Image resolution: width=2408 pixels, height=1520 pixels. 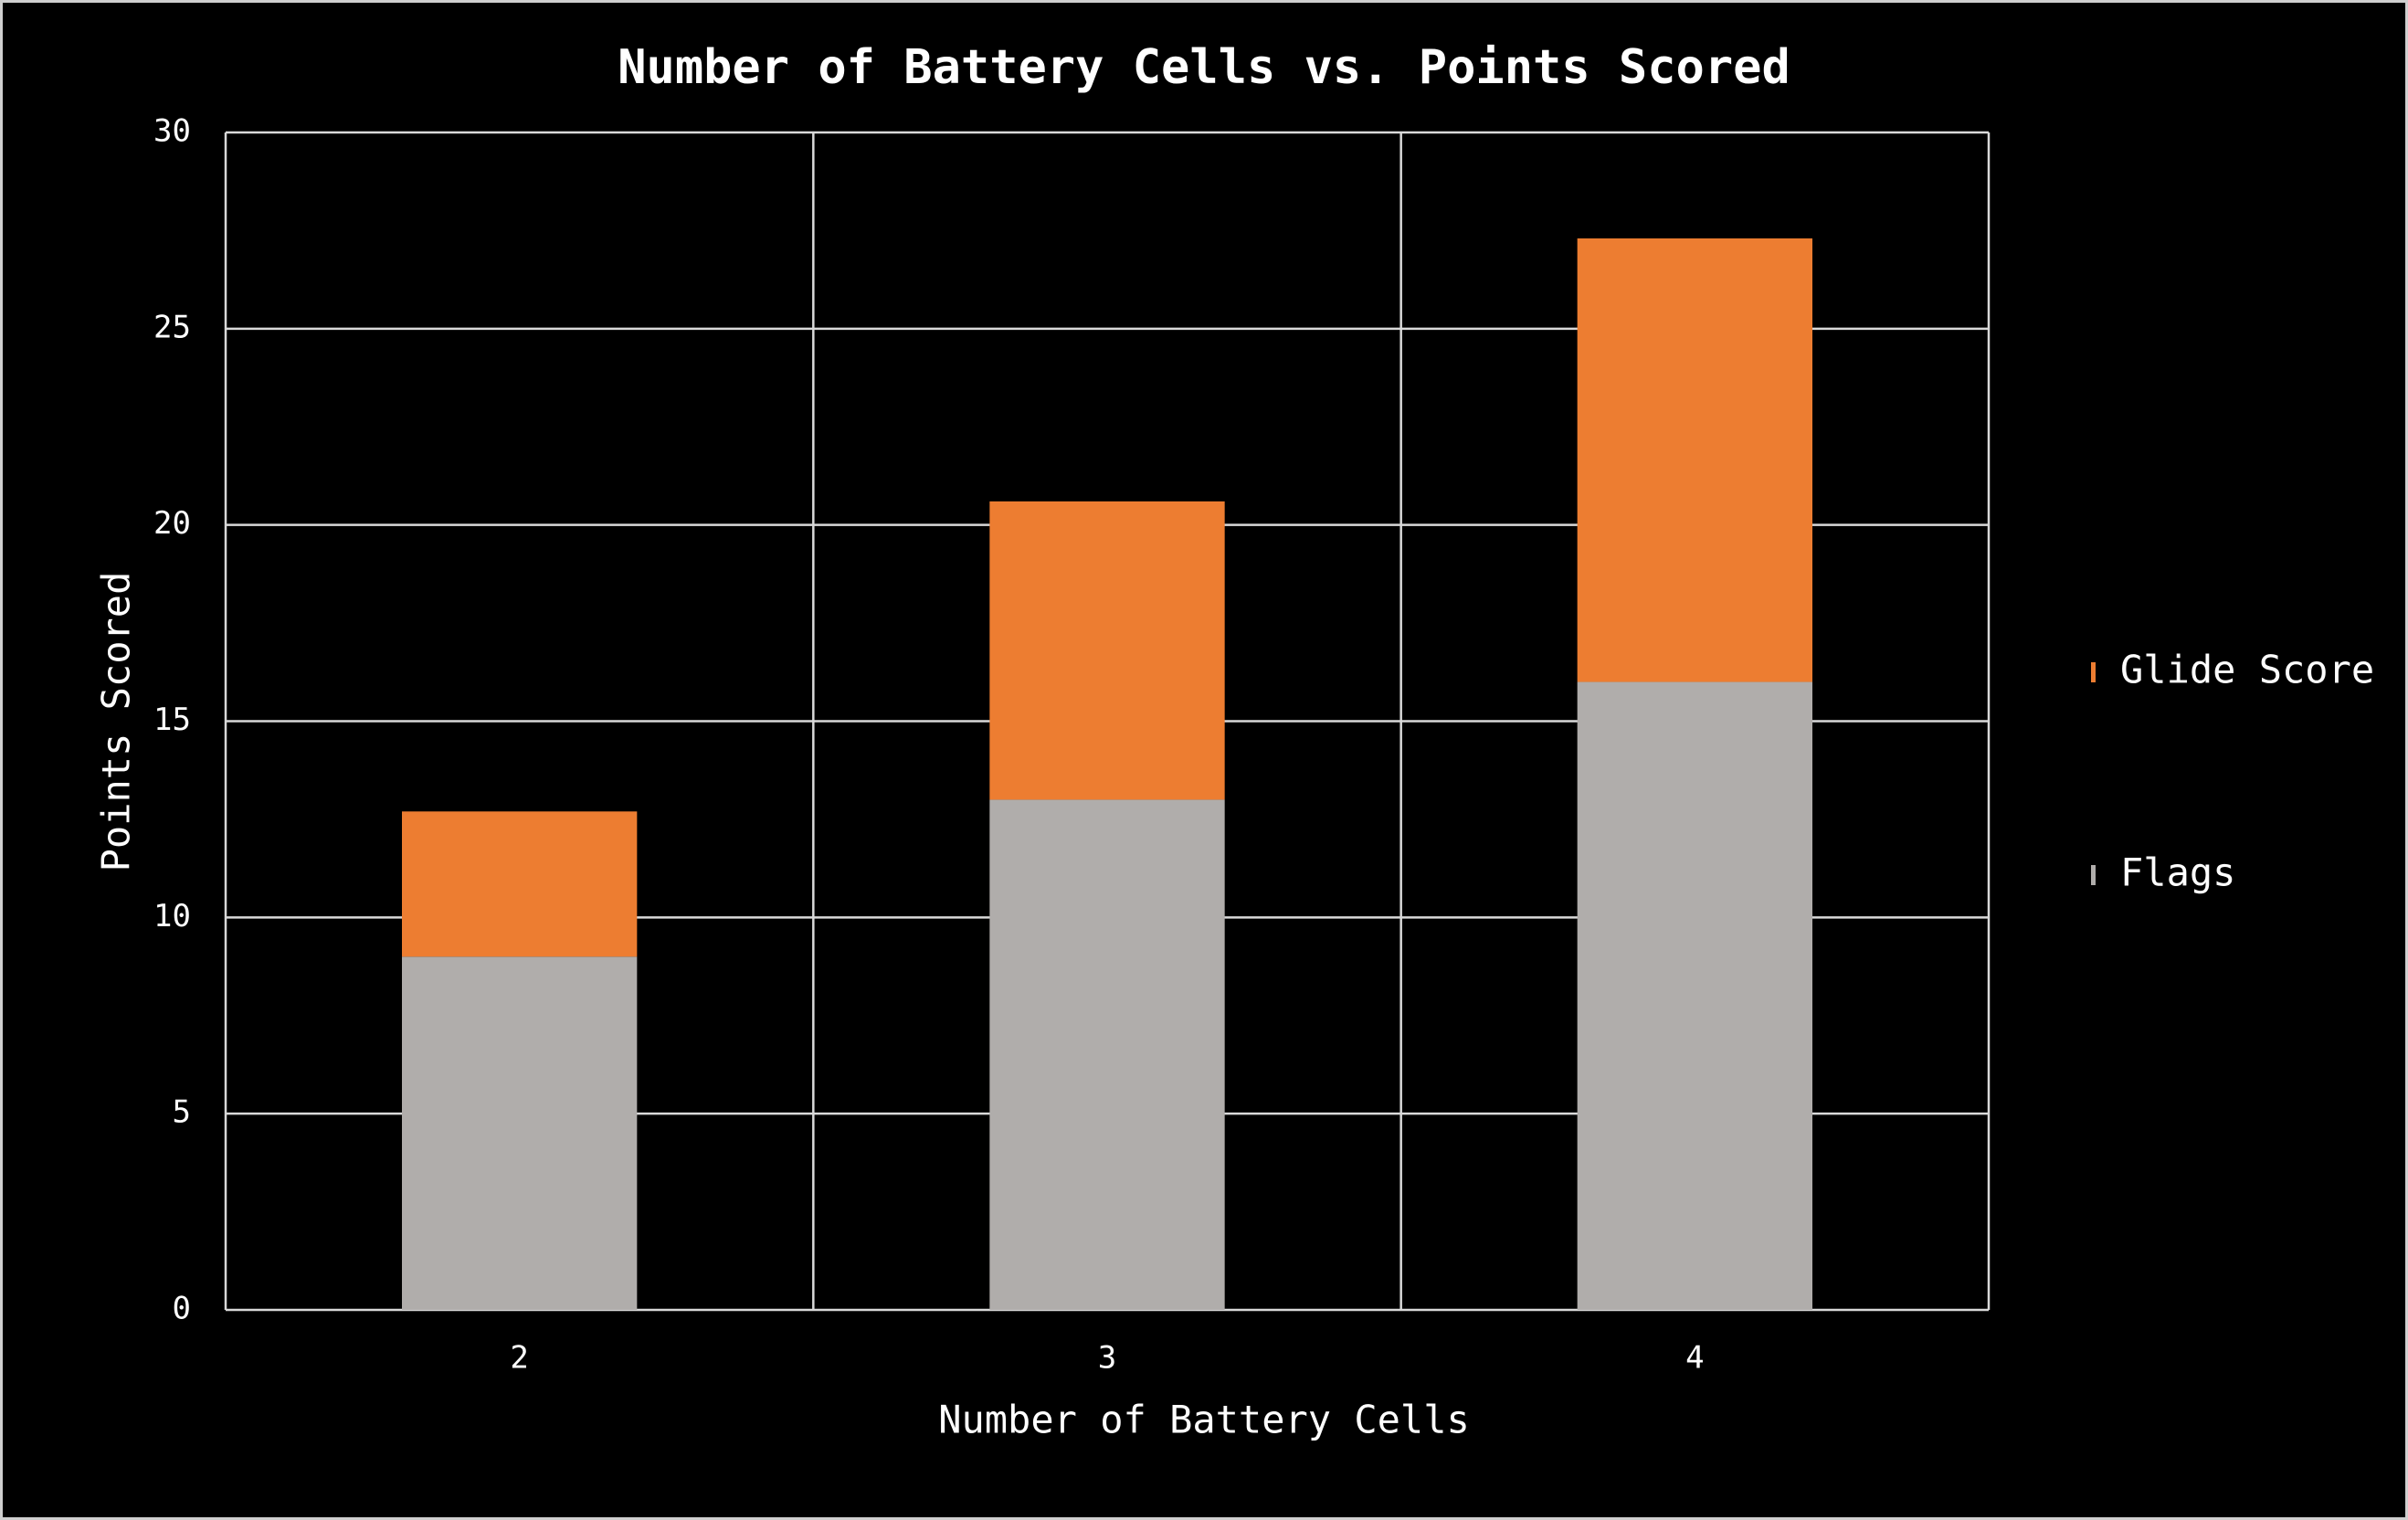 I want to click on y-axis-label: Points Scored, so click(x=116, y=722).